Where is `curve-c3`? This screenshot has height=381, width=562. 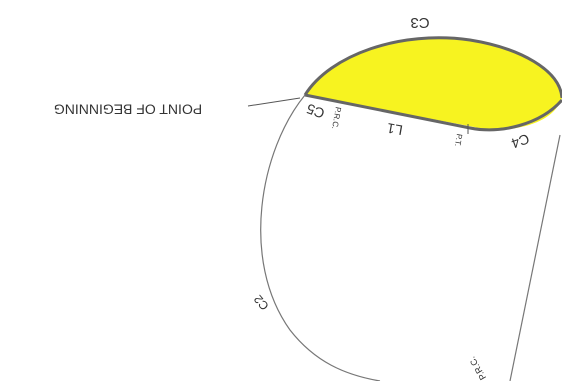
curve-c3 is located at coordinates (432, 67).